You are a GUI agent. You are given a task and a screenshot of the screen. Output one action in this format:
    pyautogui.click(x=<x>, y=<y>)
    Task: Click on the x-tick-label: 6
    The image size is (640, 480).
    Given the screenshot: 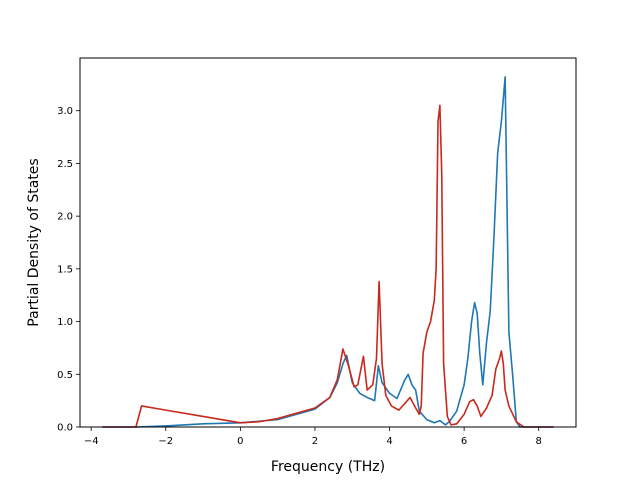 What is the action you would take?
    pyautogui.click(x=464, y=441)
    